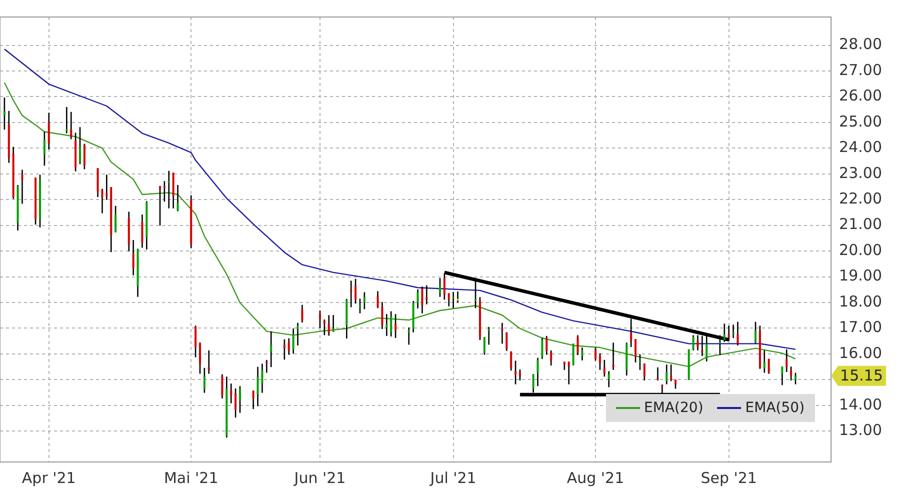 This screenshot has height=500, width=900. I want to click on x-tick-label: Sep '21, so click(728, 477).